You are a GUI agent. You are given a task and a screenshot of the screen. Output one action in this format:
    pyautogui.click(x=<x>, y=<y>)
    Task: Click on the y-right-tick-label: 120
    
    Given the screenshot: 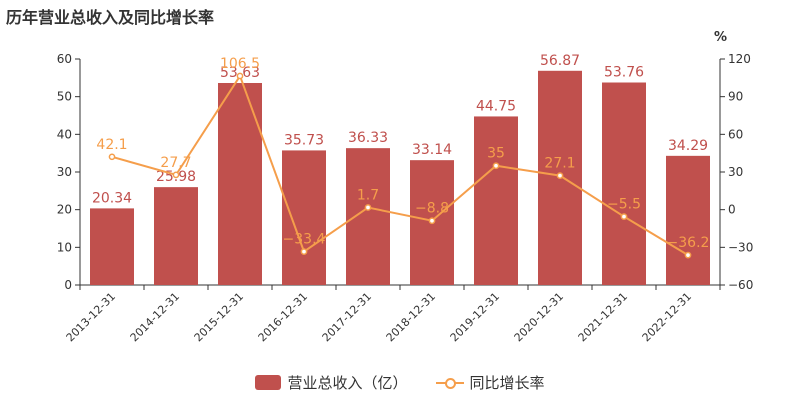 What is the action you would take?
    pyautogui.click(x=739, y=59)
    